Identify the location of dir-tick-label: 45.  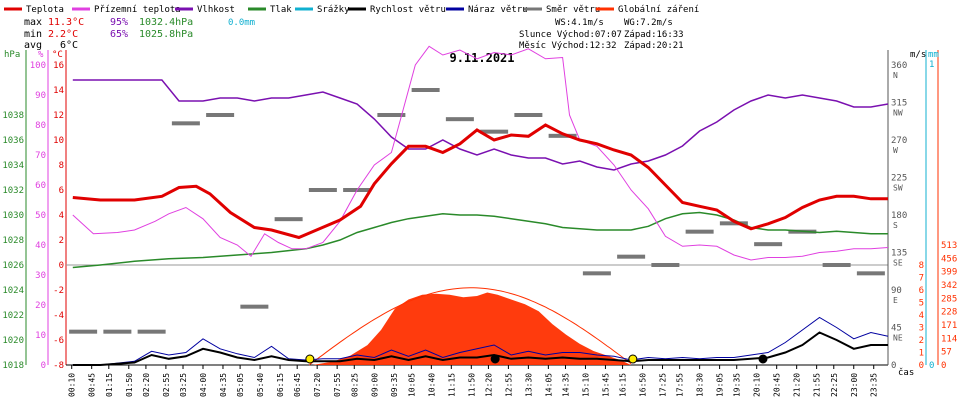
(896, 329).